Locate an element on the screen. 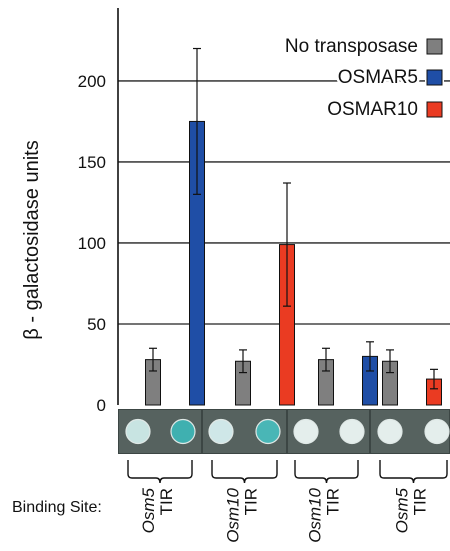 Image resolution: width=450 pixels, height=551 pixels. y-tick-label: 100 is located at coordinates (92, 243).